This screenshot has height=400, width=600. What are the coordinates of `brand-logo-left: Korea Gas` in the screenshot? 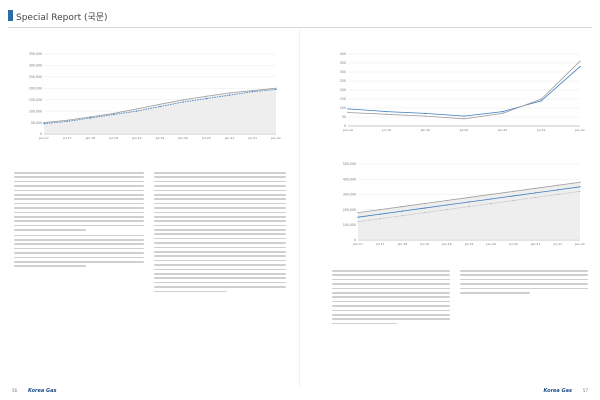 It's located at (42, 391).